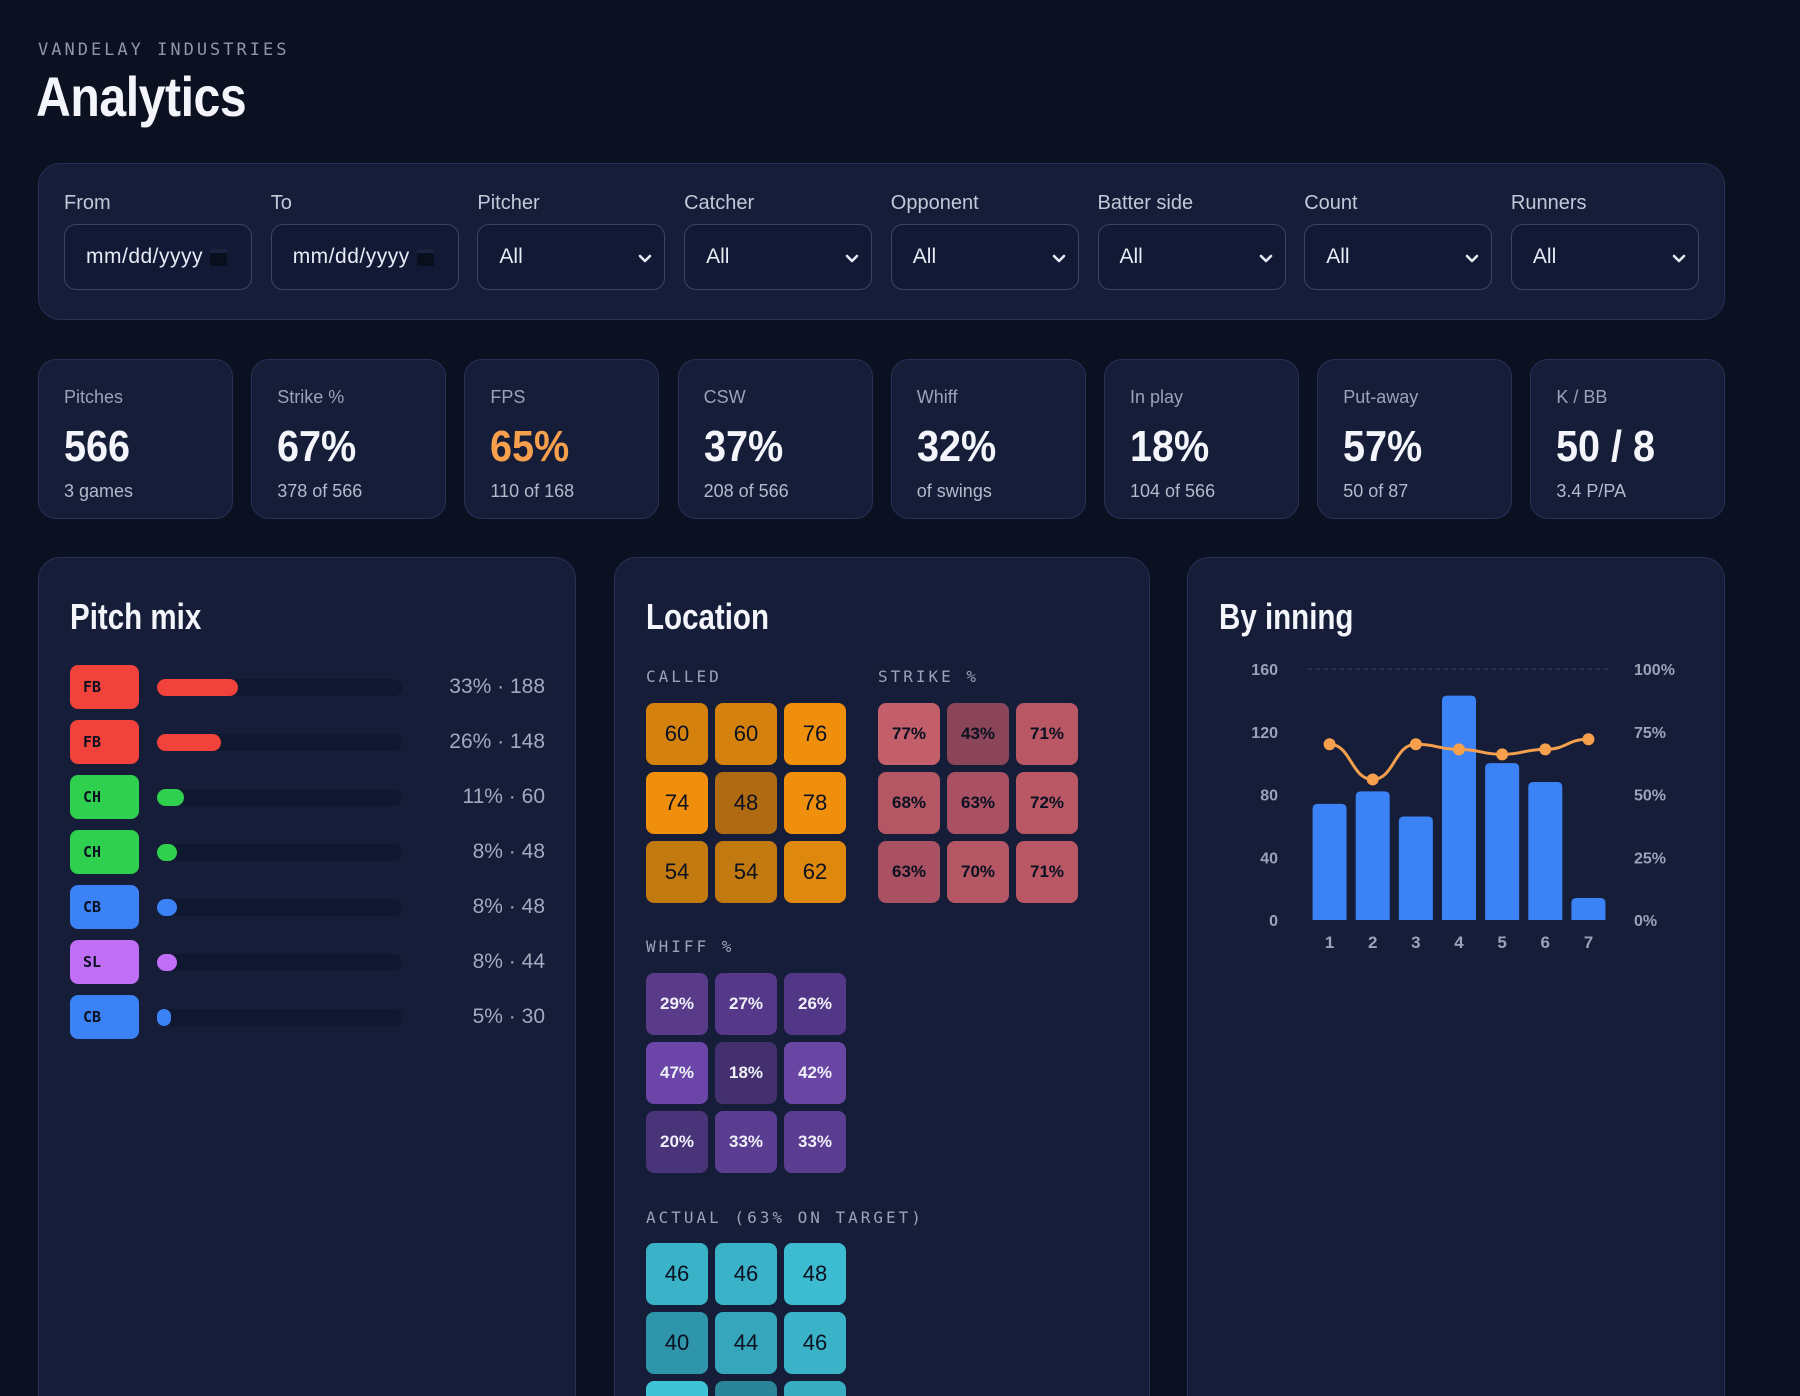  Describe the element at coordinates (1170, 446) in the screenshot. I see `kpi-value: 18%` at that location.